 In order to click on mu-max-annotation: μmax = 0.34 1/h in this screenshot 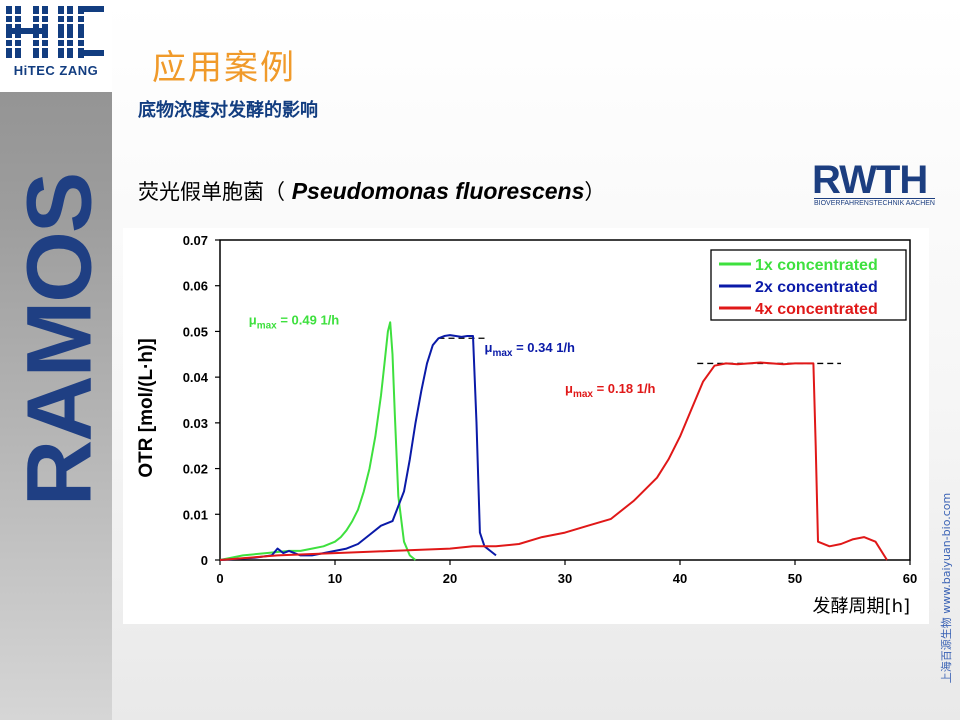, I will do `click(530, 349)`.